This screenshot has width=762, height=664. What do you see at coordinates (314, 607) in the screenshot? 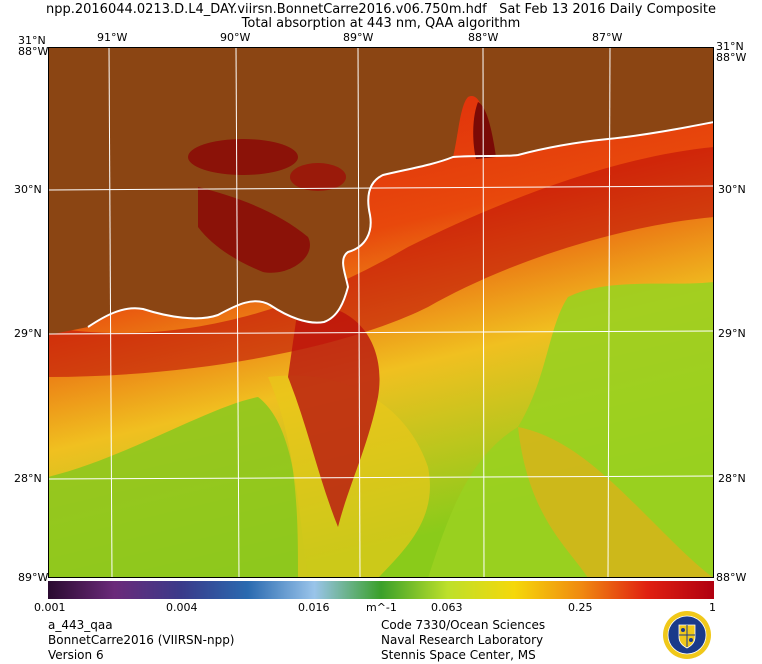
I see `colorbar-label-3: 0.016` at bounding box center [314, 607].